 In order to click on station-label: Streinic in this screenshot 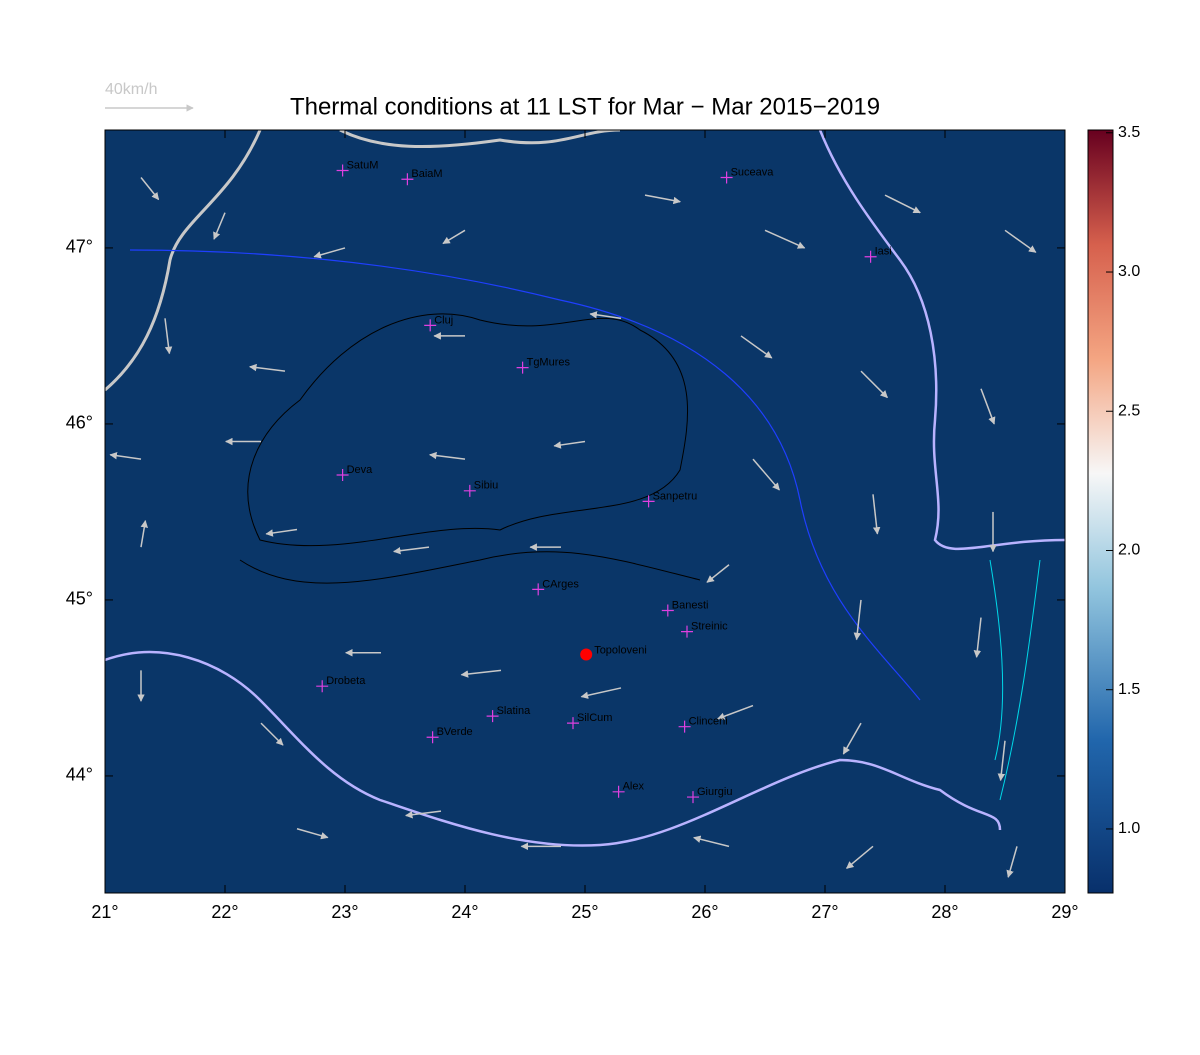, I will do `click(709, 627)`.